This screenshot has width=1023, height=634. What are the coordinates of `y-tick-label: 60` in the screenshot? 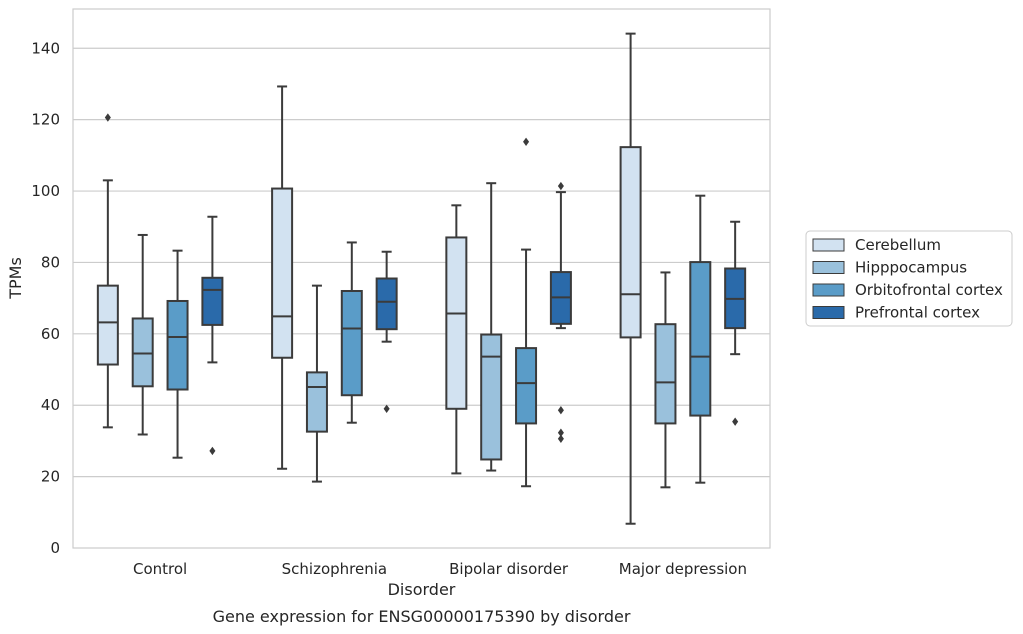 It's located at (50, 334).